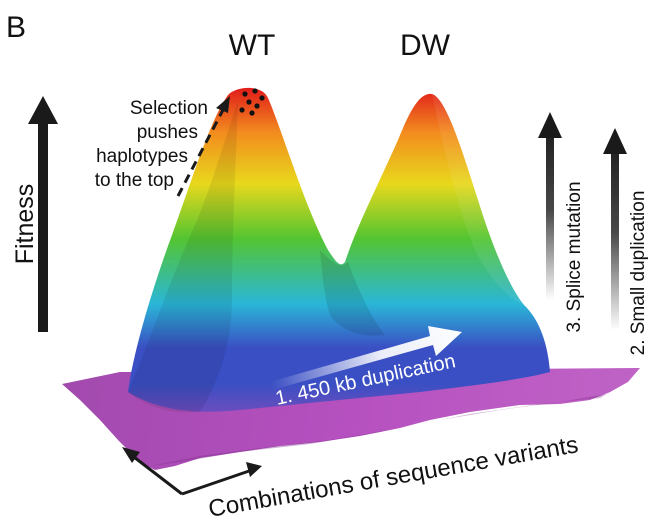 The width and height of the screenshot is (665, 525). Describe the element at coordinates (223, 104) in the screenshot. I see `selection-arrow-head` at that location.